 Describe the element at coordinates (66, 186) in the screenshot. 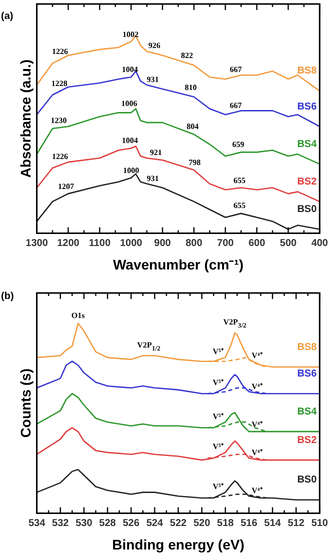

I see `annotation: 1207` at that location.